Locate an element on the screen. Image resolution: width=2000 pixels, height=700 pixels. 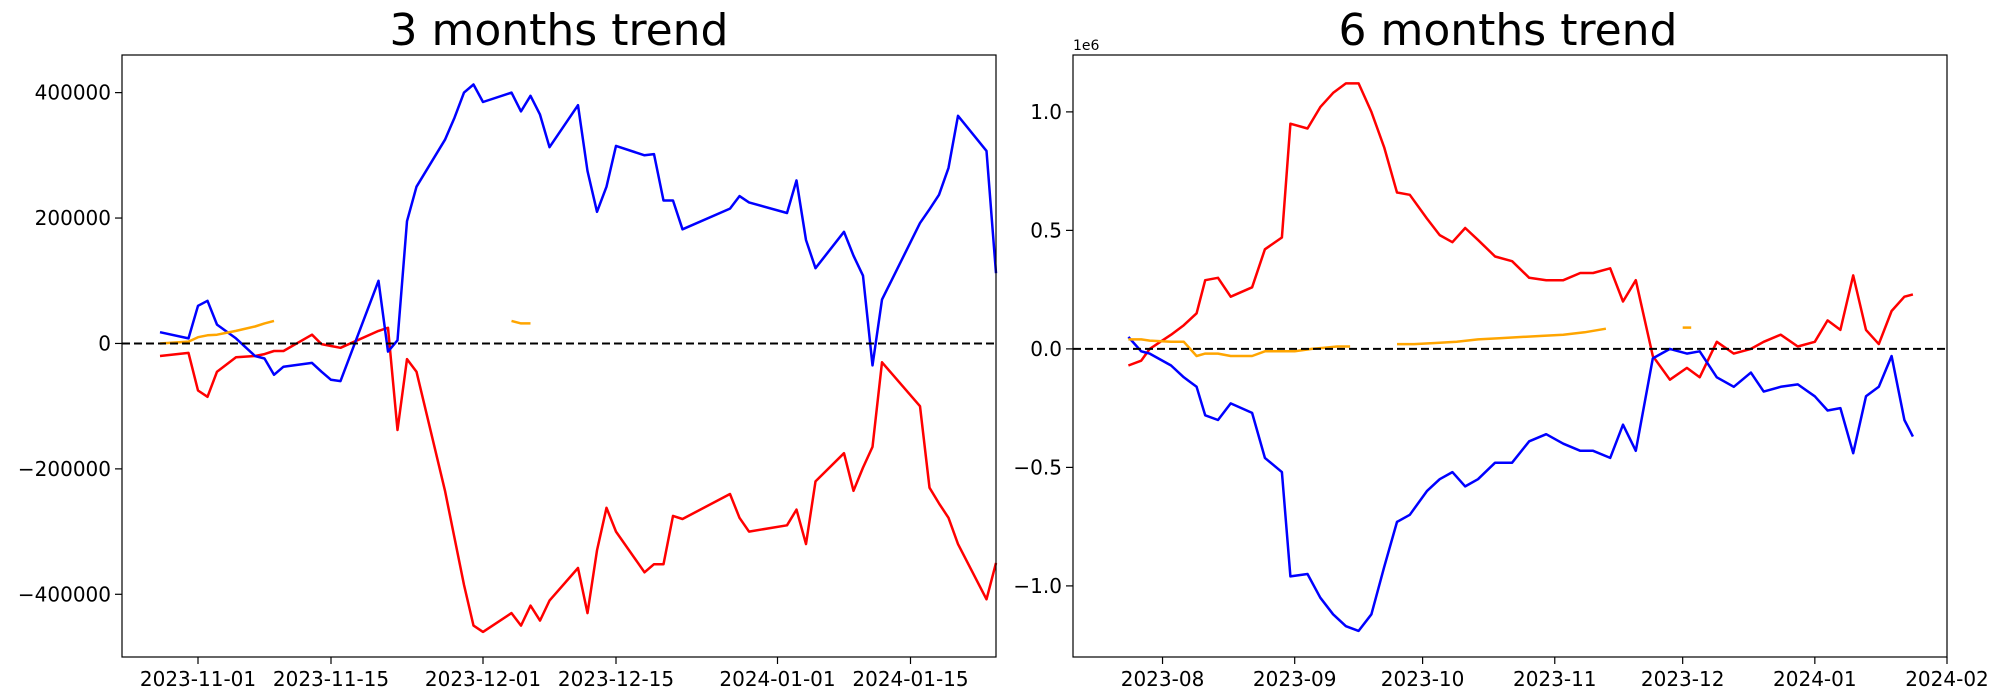
y-tick-label: 0.5 is located at coordinates (1046, 230).